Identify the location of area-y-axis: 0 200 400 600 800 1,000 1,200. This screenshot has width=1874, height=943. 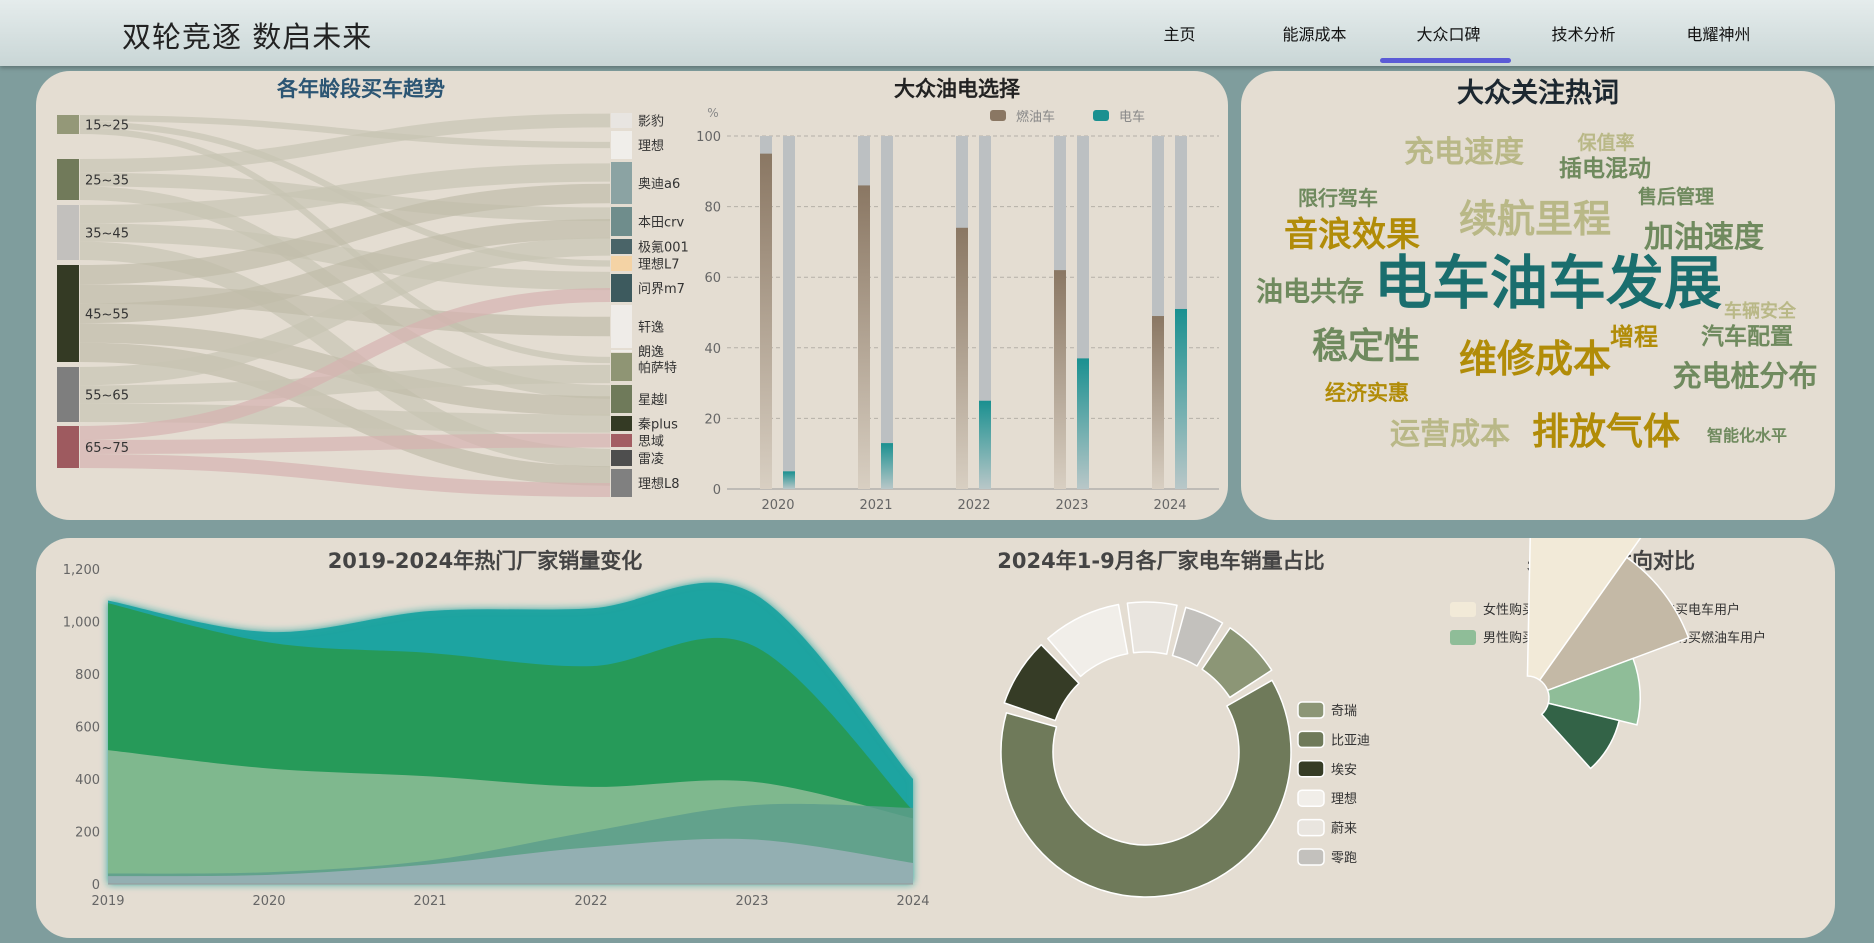
(81, 728).